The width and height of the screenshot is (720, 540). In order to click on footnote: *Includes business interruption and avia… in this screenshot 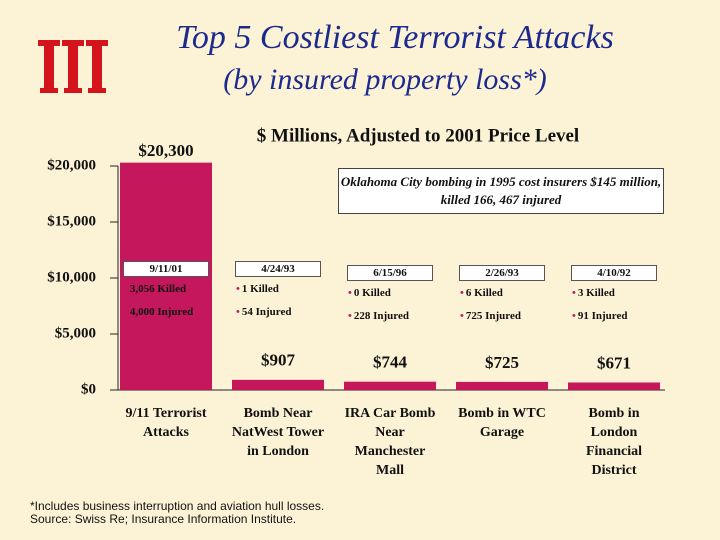, I will do `click(177, 506)`.